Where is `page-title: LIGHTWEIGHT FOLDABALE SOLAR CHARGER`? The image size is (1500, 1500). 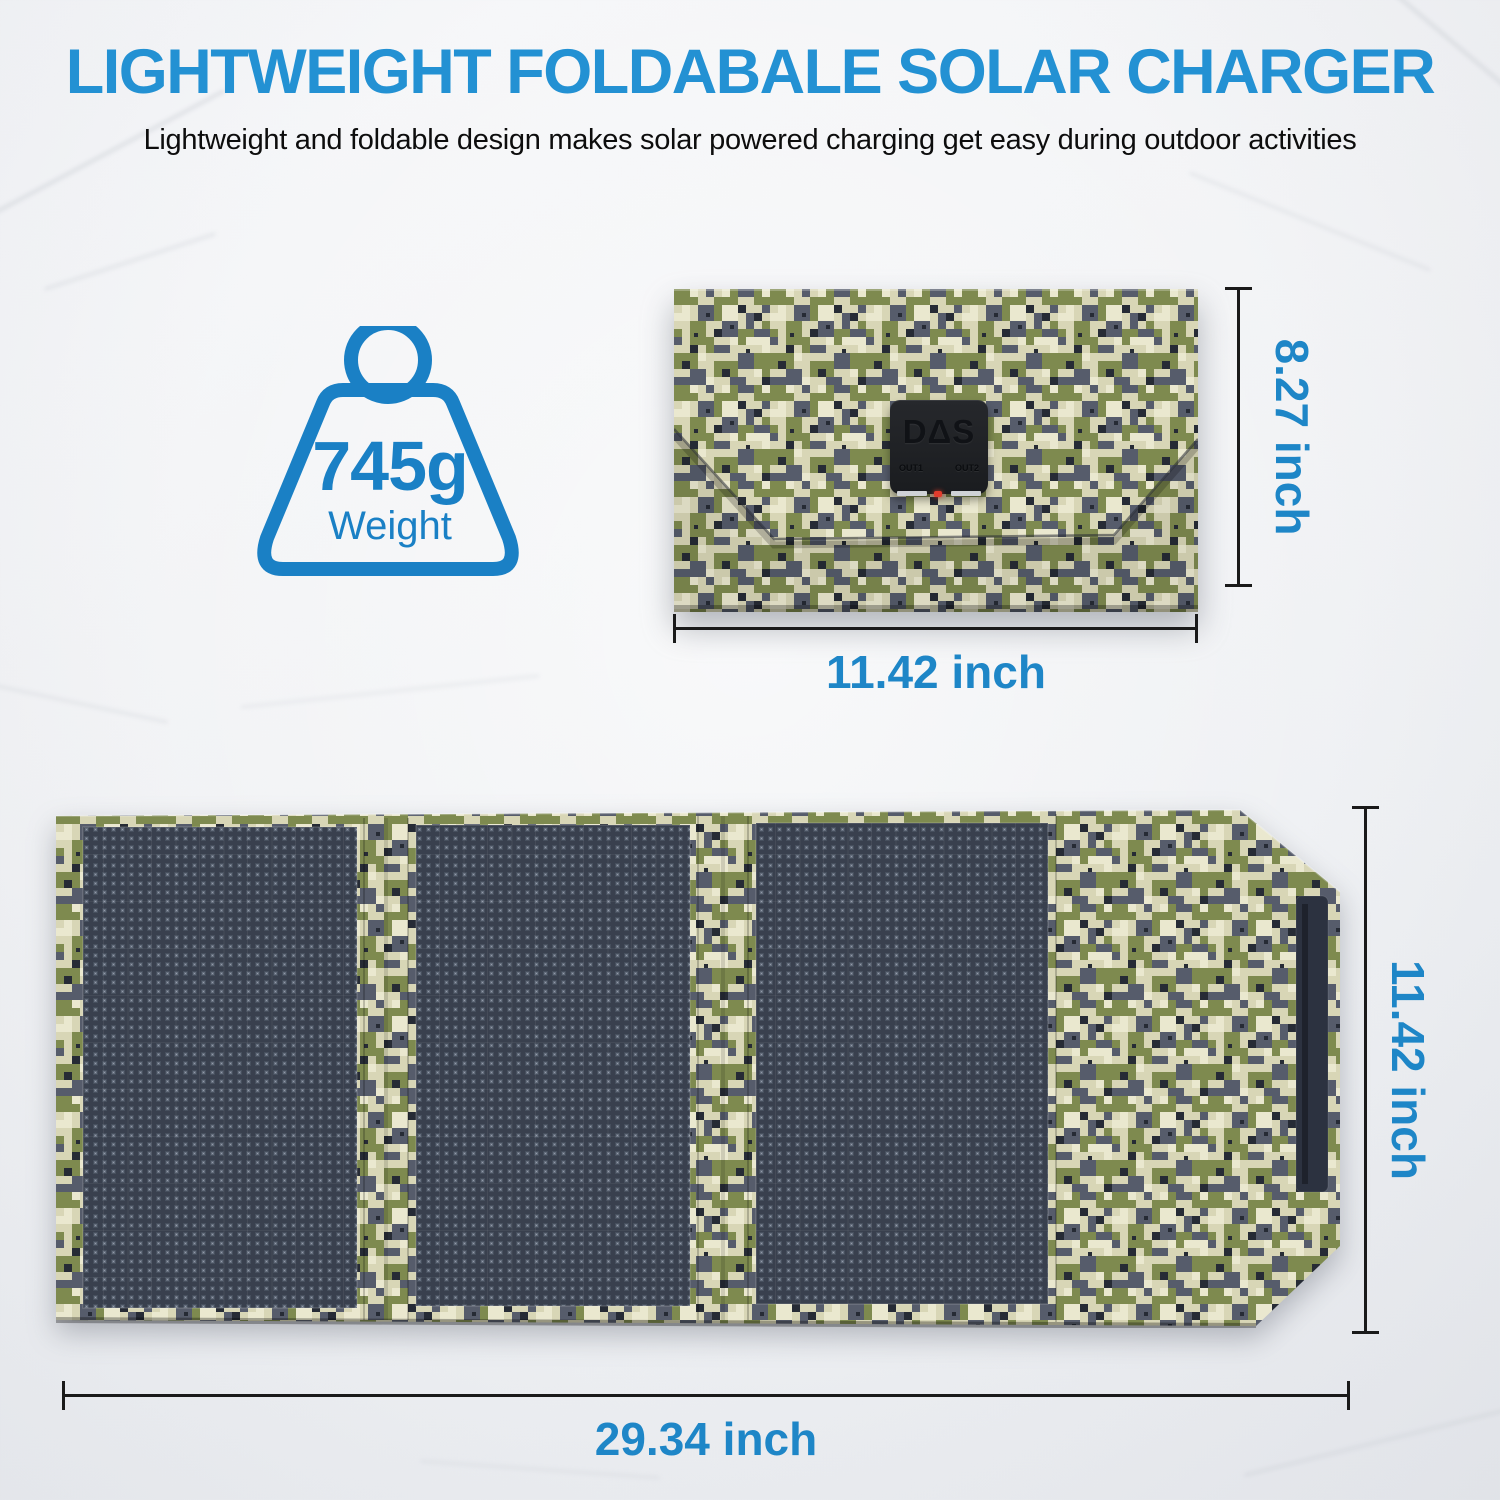
page-title: LIGHTWEIGHT FOLDABALE SOLAR CHARGER is located at coordinates (750, 72).